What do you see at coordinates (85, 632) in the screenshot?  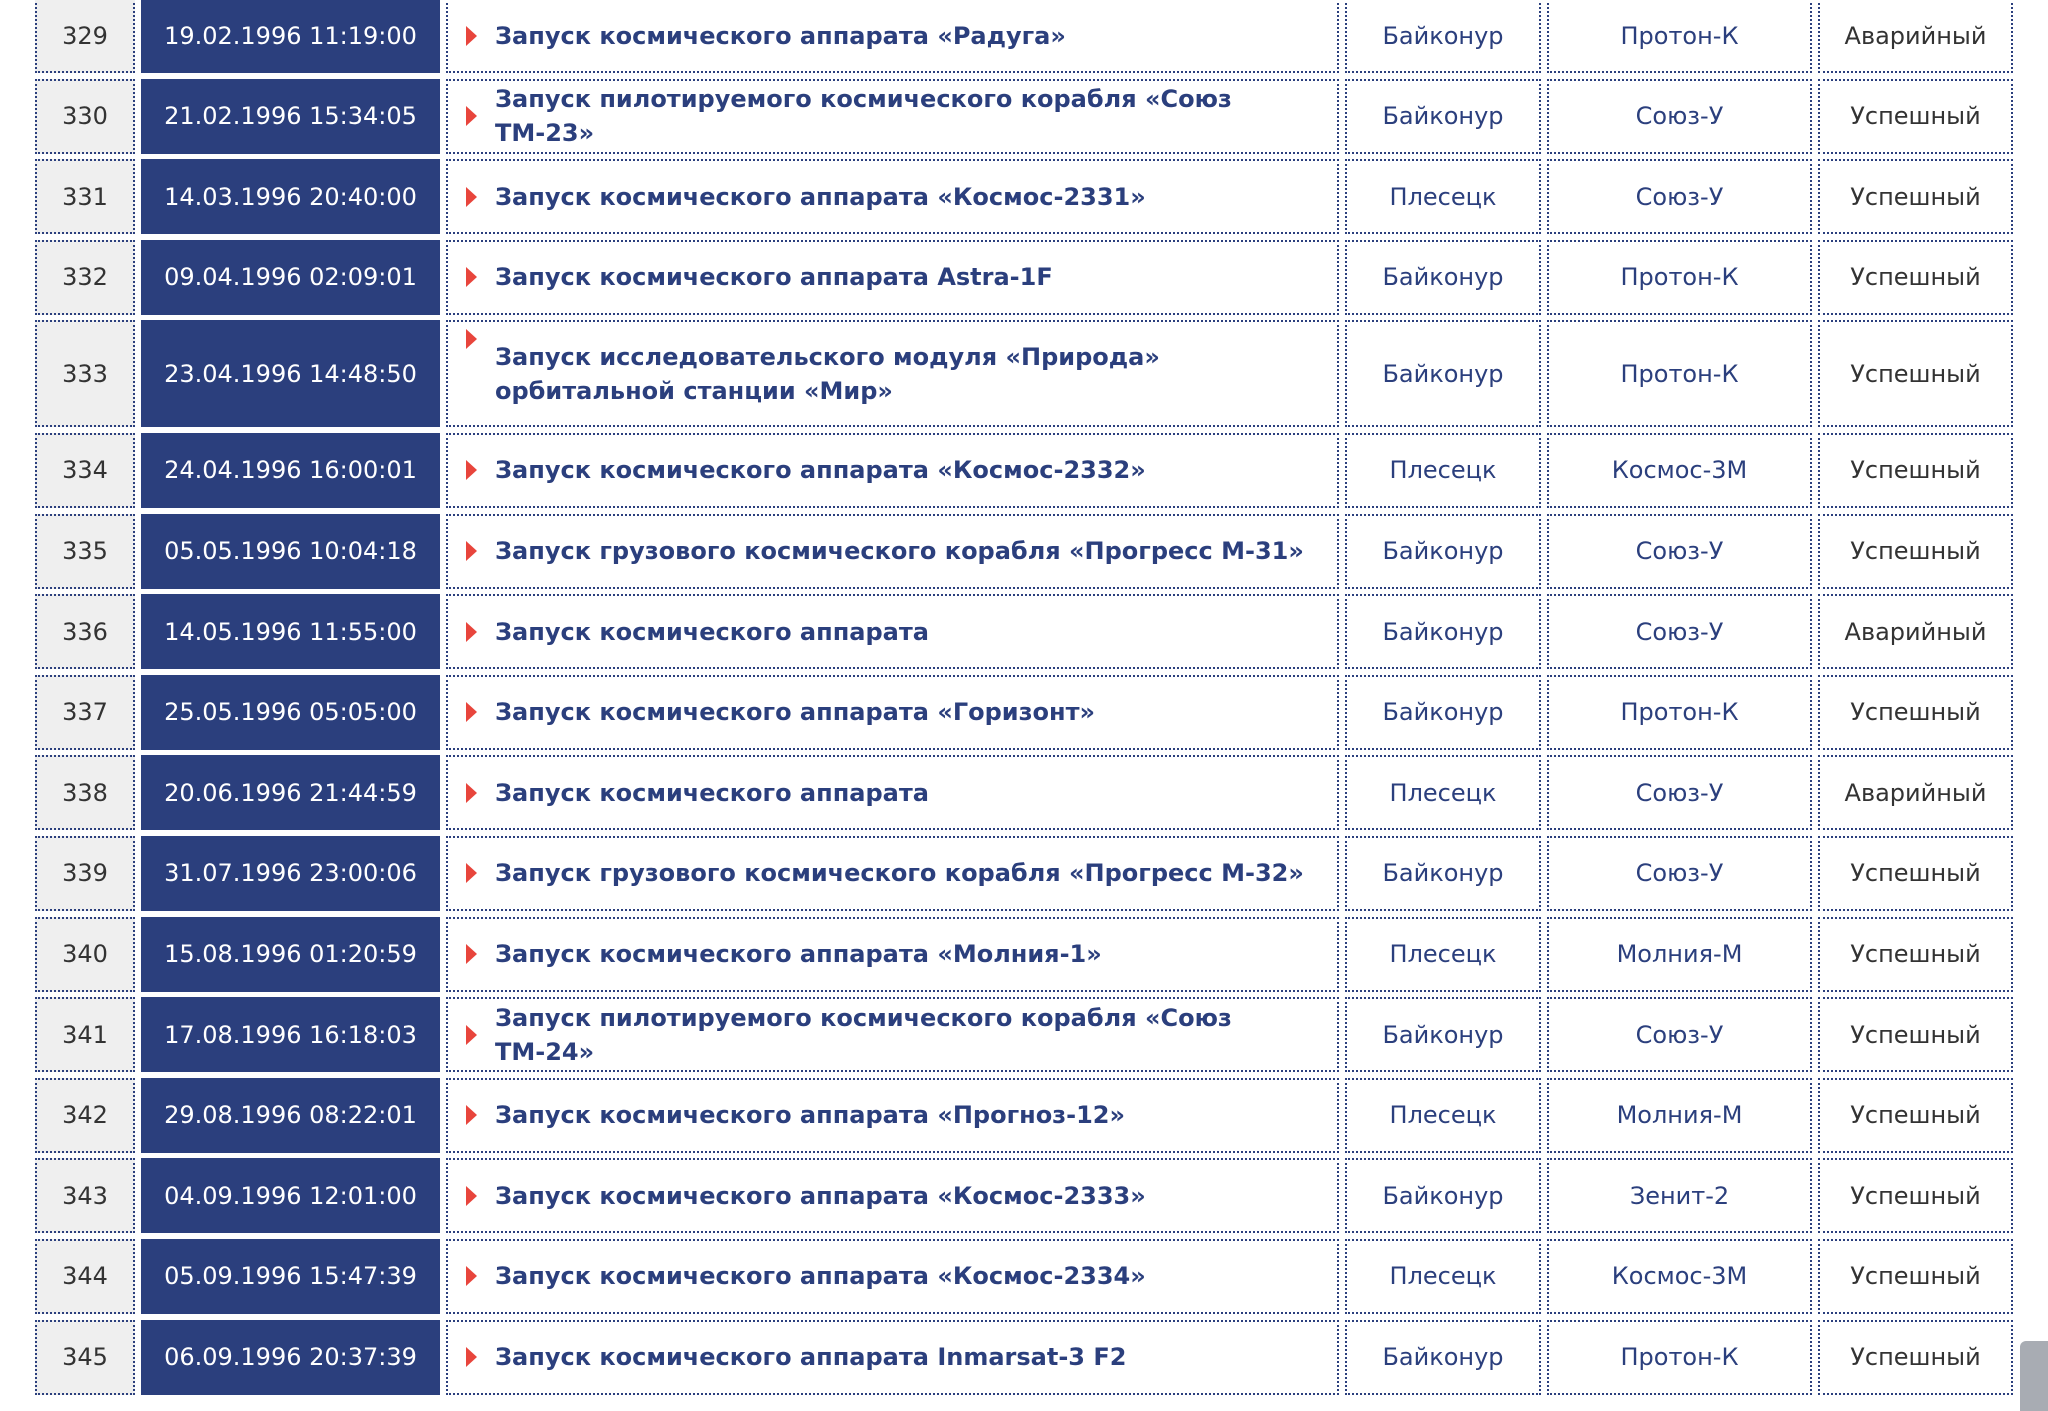 I see `launch-number: 336` at bounding box center [85, 632].